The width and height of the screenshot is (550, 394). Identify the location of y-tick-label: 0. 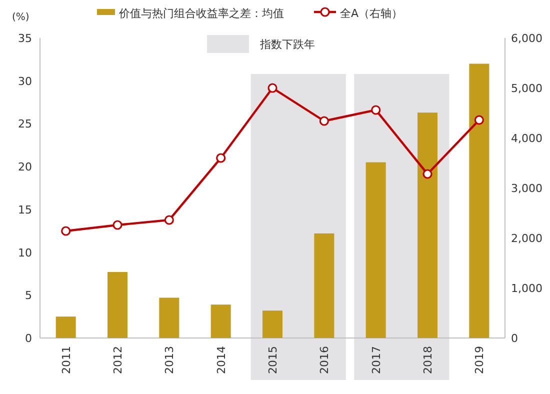
(28, 338).